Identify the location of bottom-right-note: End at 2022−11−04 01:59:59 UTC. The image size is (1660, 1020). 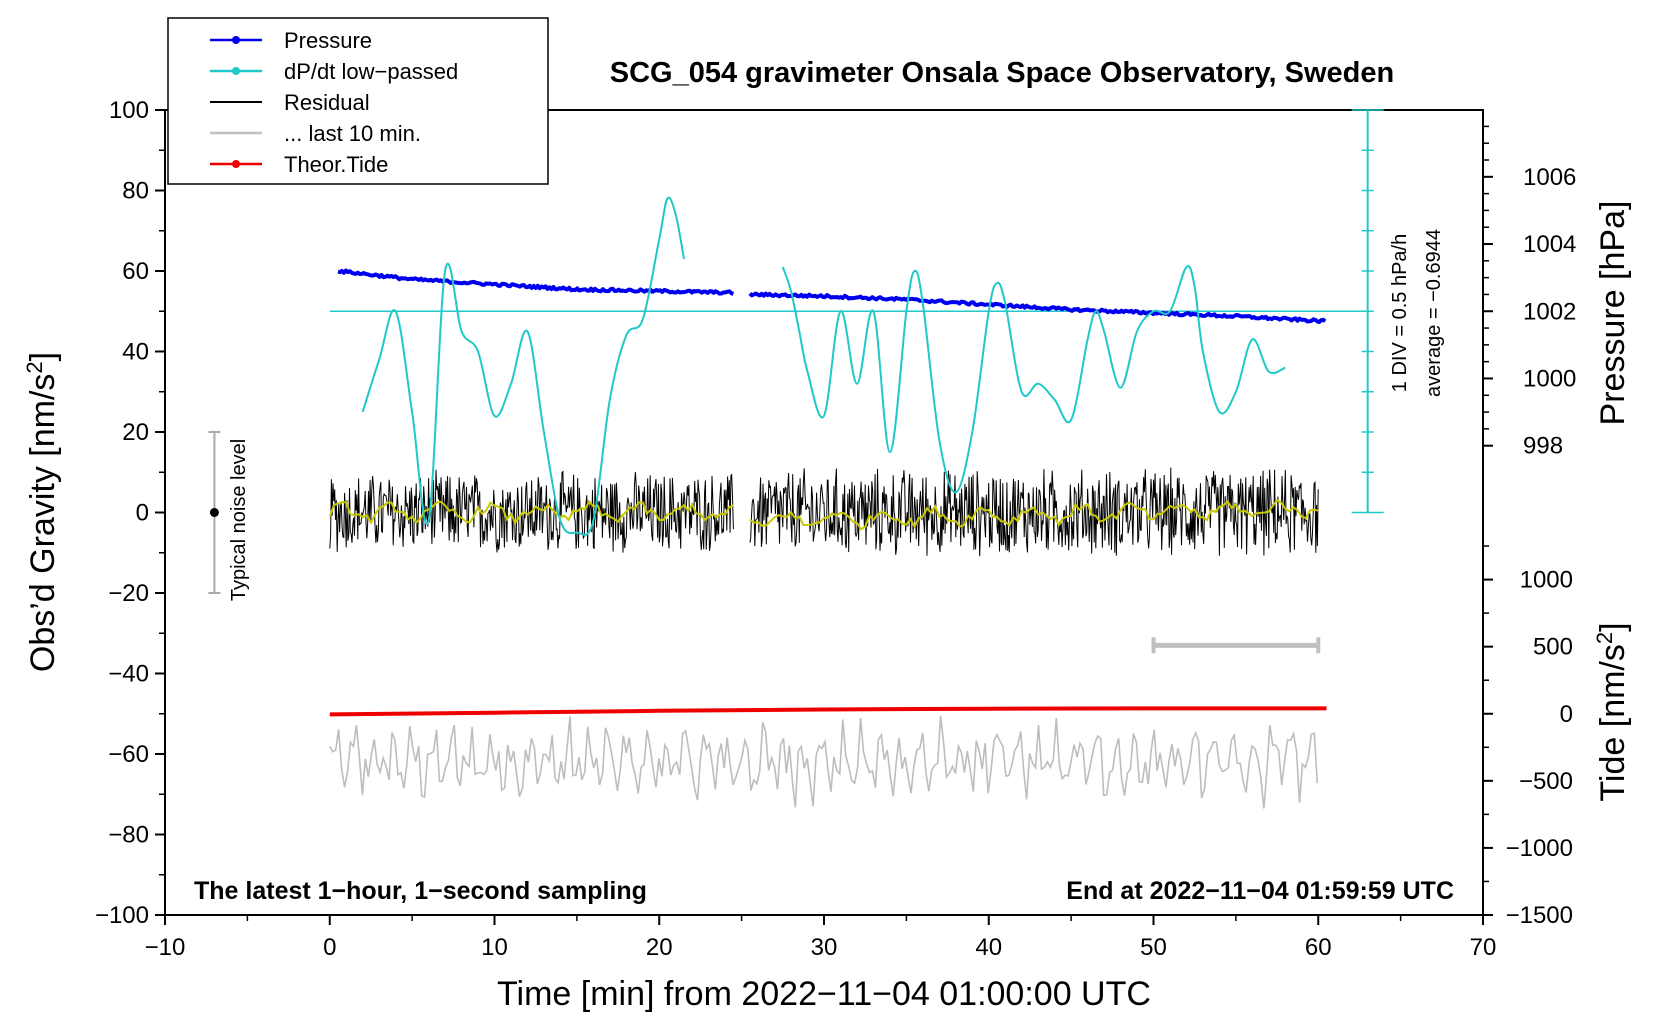
(1260, 891).